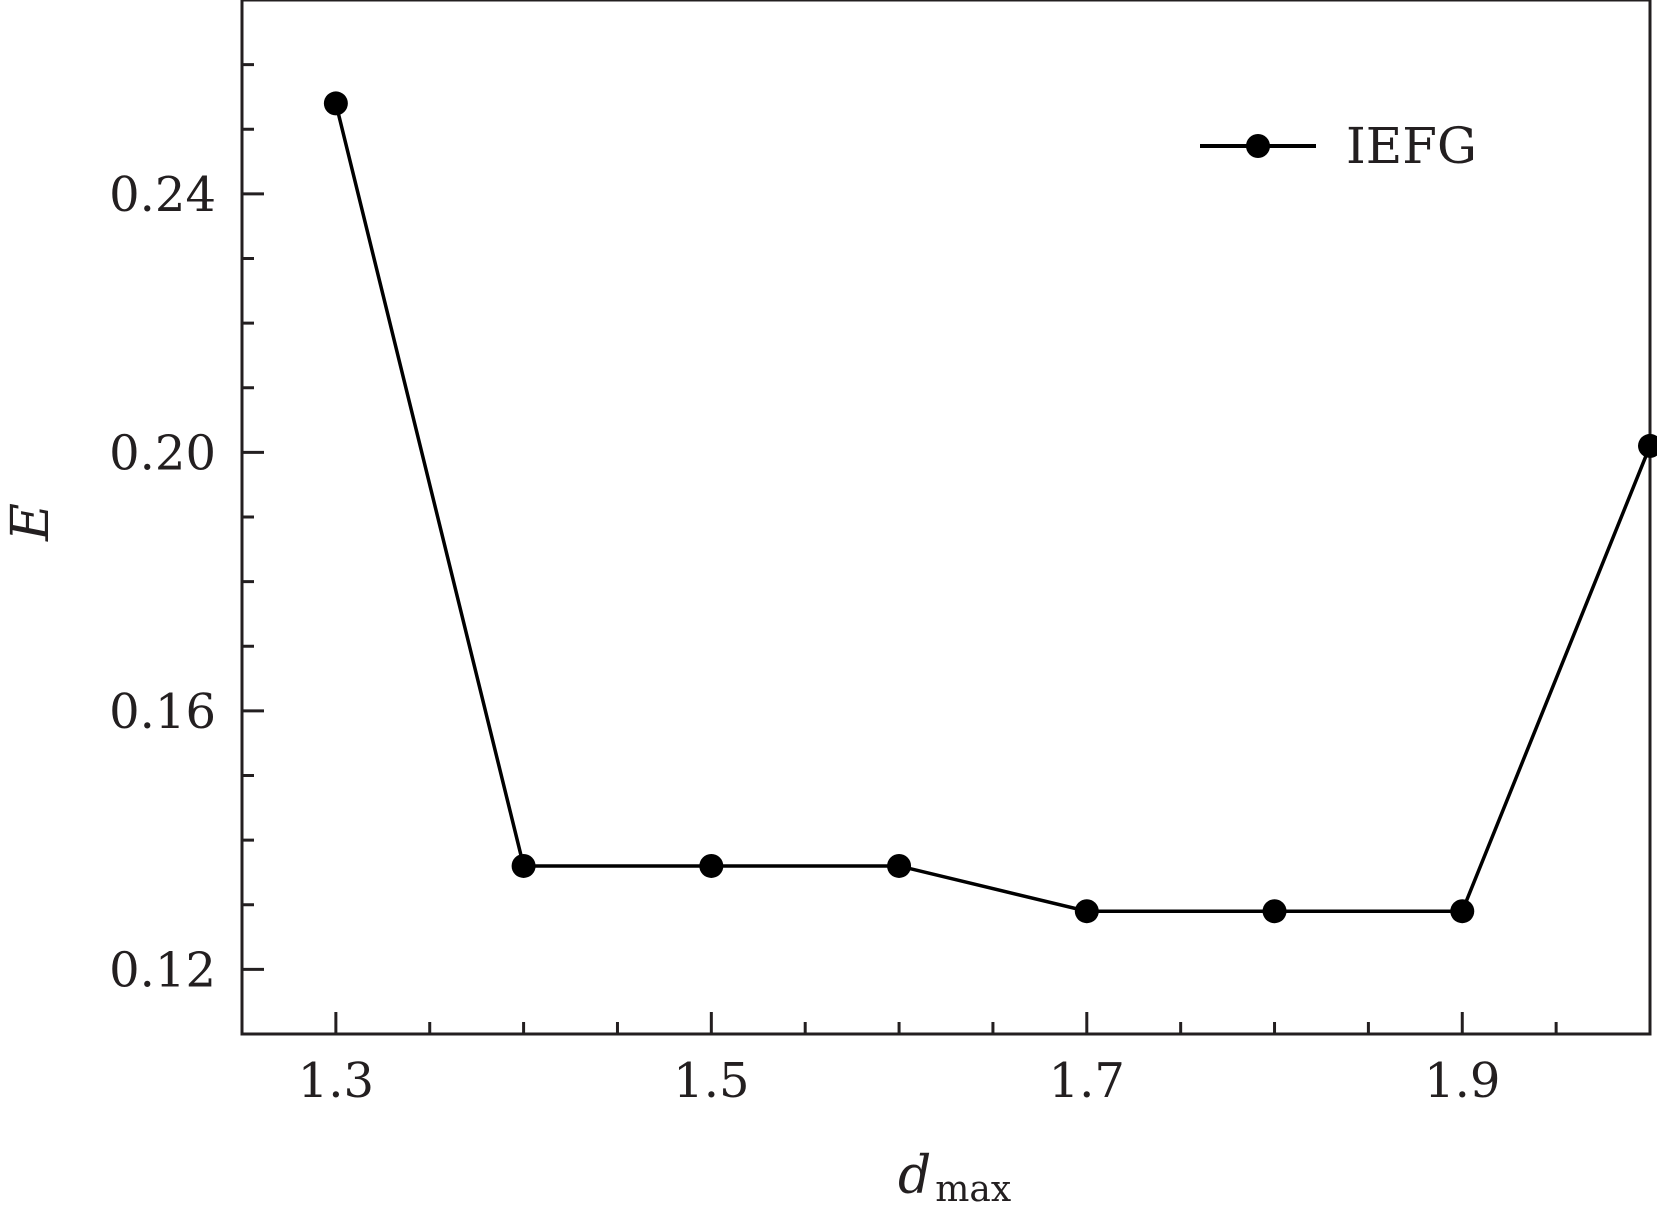 This screenshot has width=1657, height=1217. I want to click on legend-label: IEFG, so click(1411, 146).